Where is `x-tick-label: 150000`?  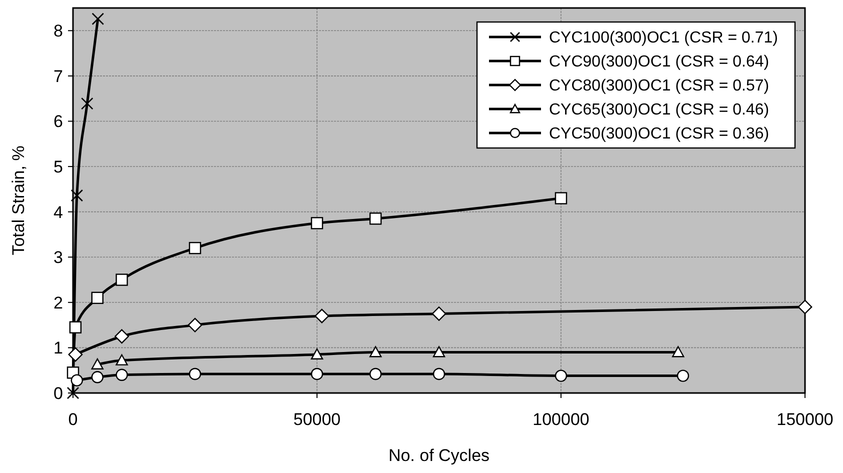 x-tick-label: 150000 is located at coordinates (805, 419).